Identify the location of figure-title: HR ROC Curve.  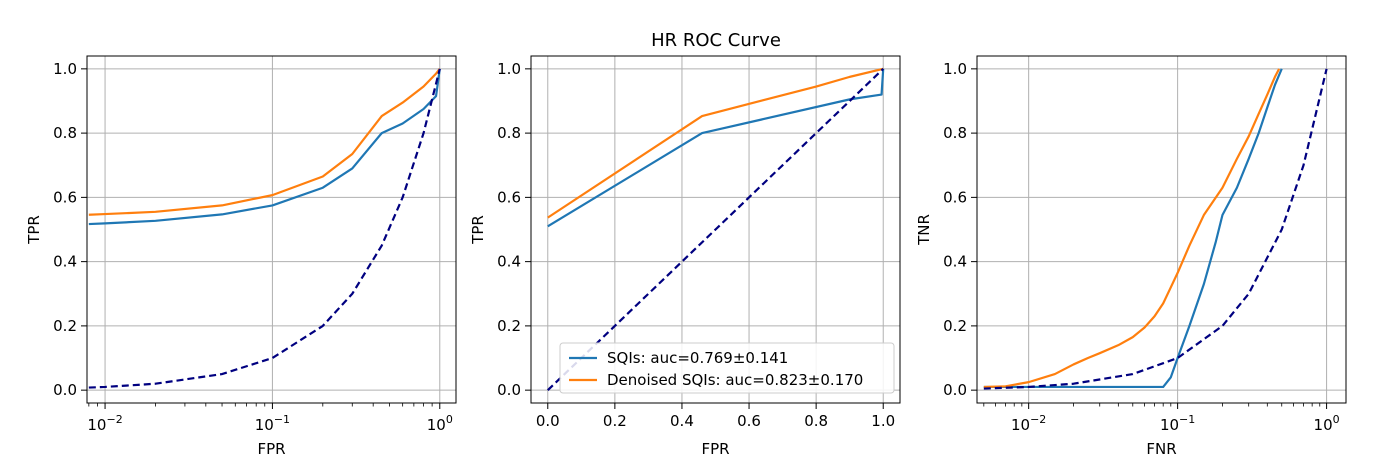
(716, 40).